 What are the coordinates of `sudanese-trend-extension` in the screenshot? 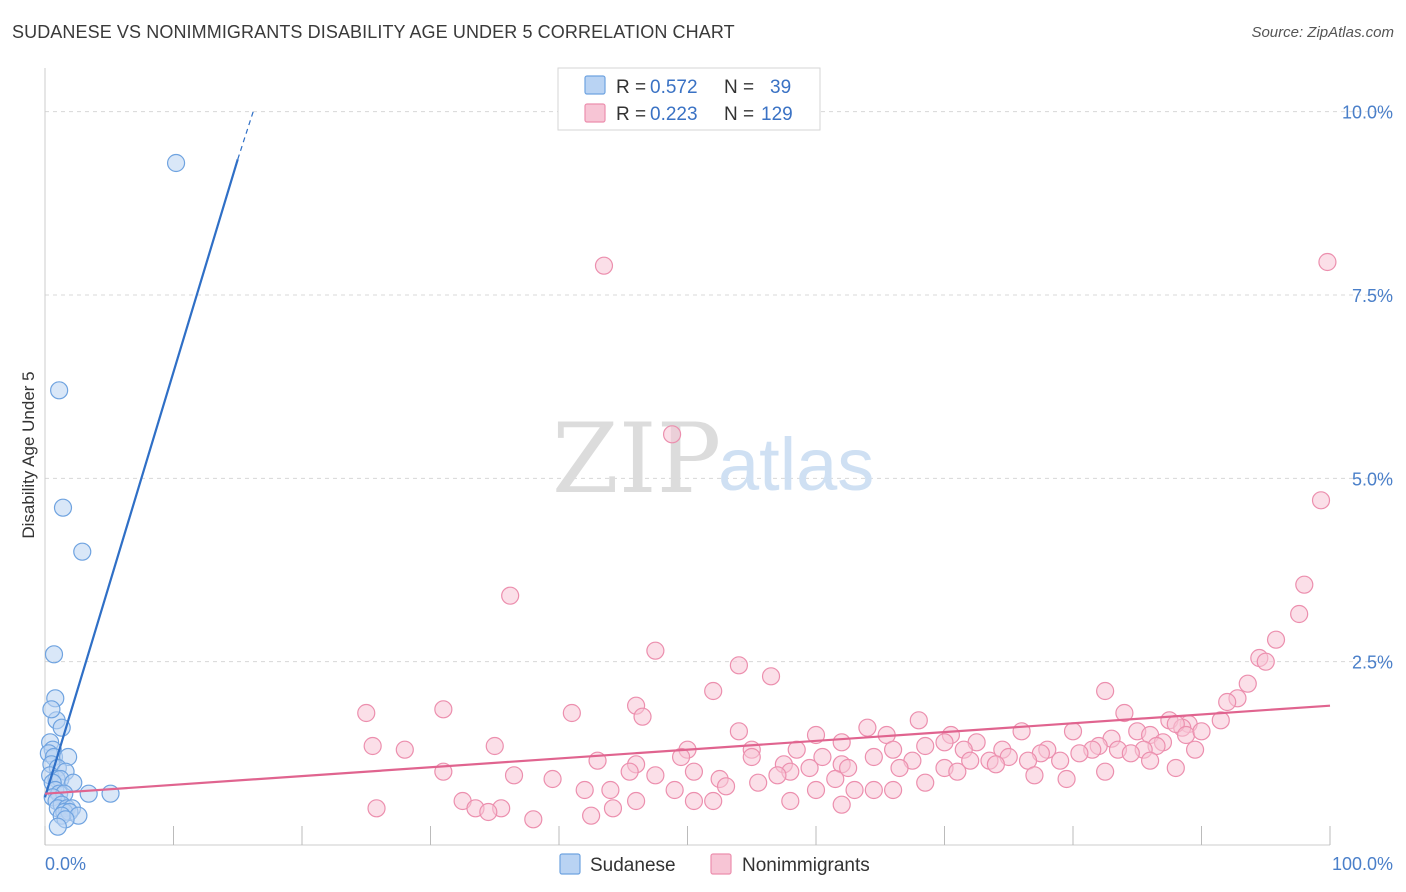 It's located at (245, 135).